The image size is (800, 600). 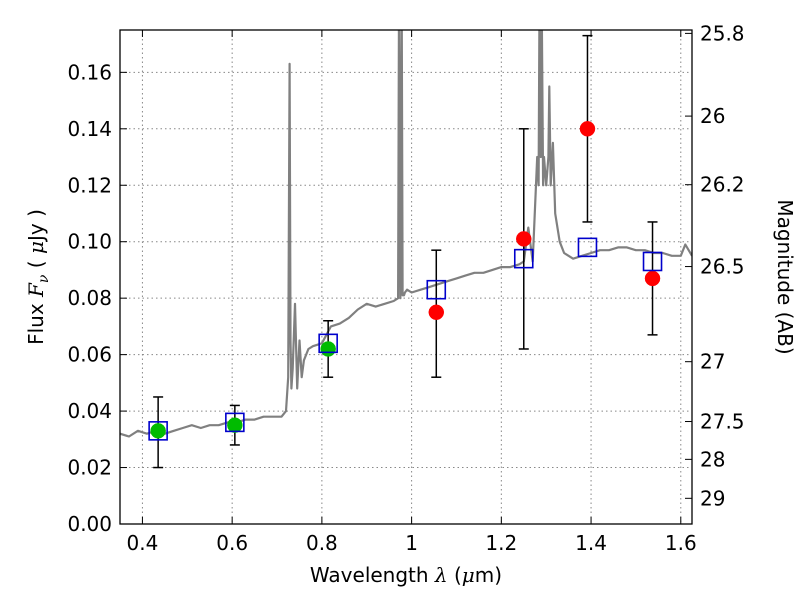 I want to click on x-tick-label: 1, so click(x=411, y=543).